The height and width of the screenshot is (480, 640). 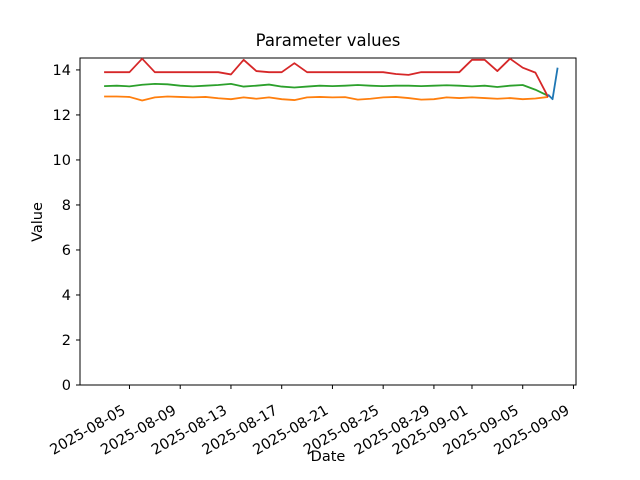 I want to click on series-line-red, so click(x=326, y=77).